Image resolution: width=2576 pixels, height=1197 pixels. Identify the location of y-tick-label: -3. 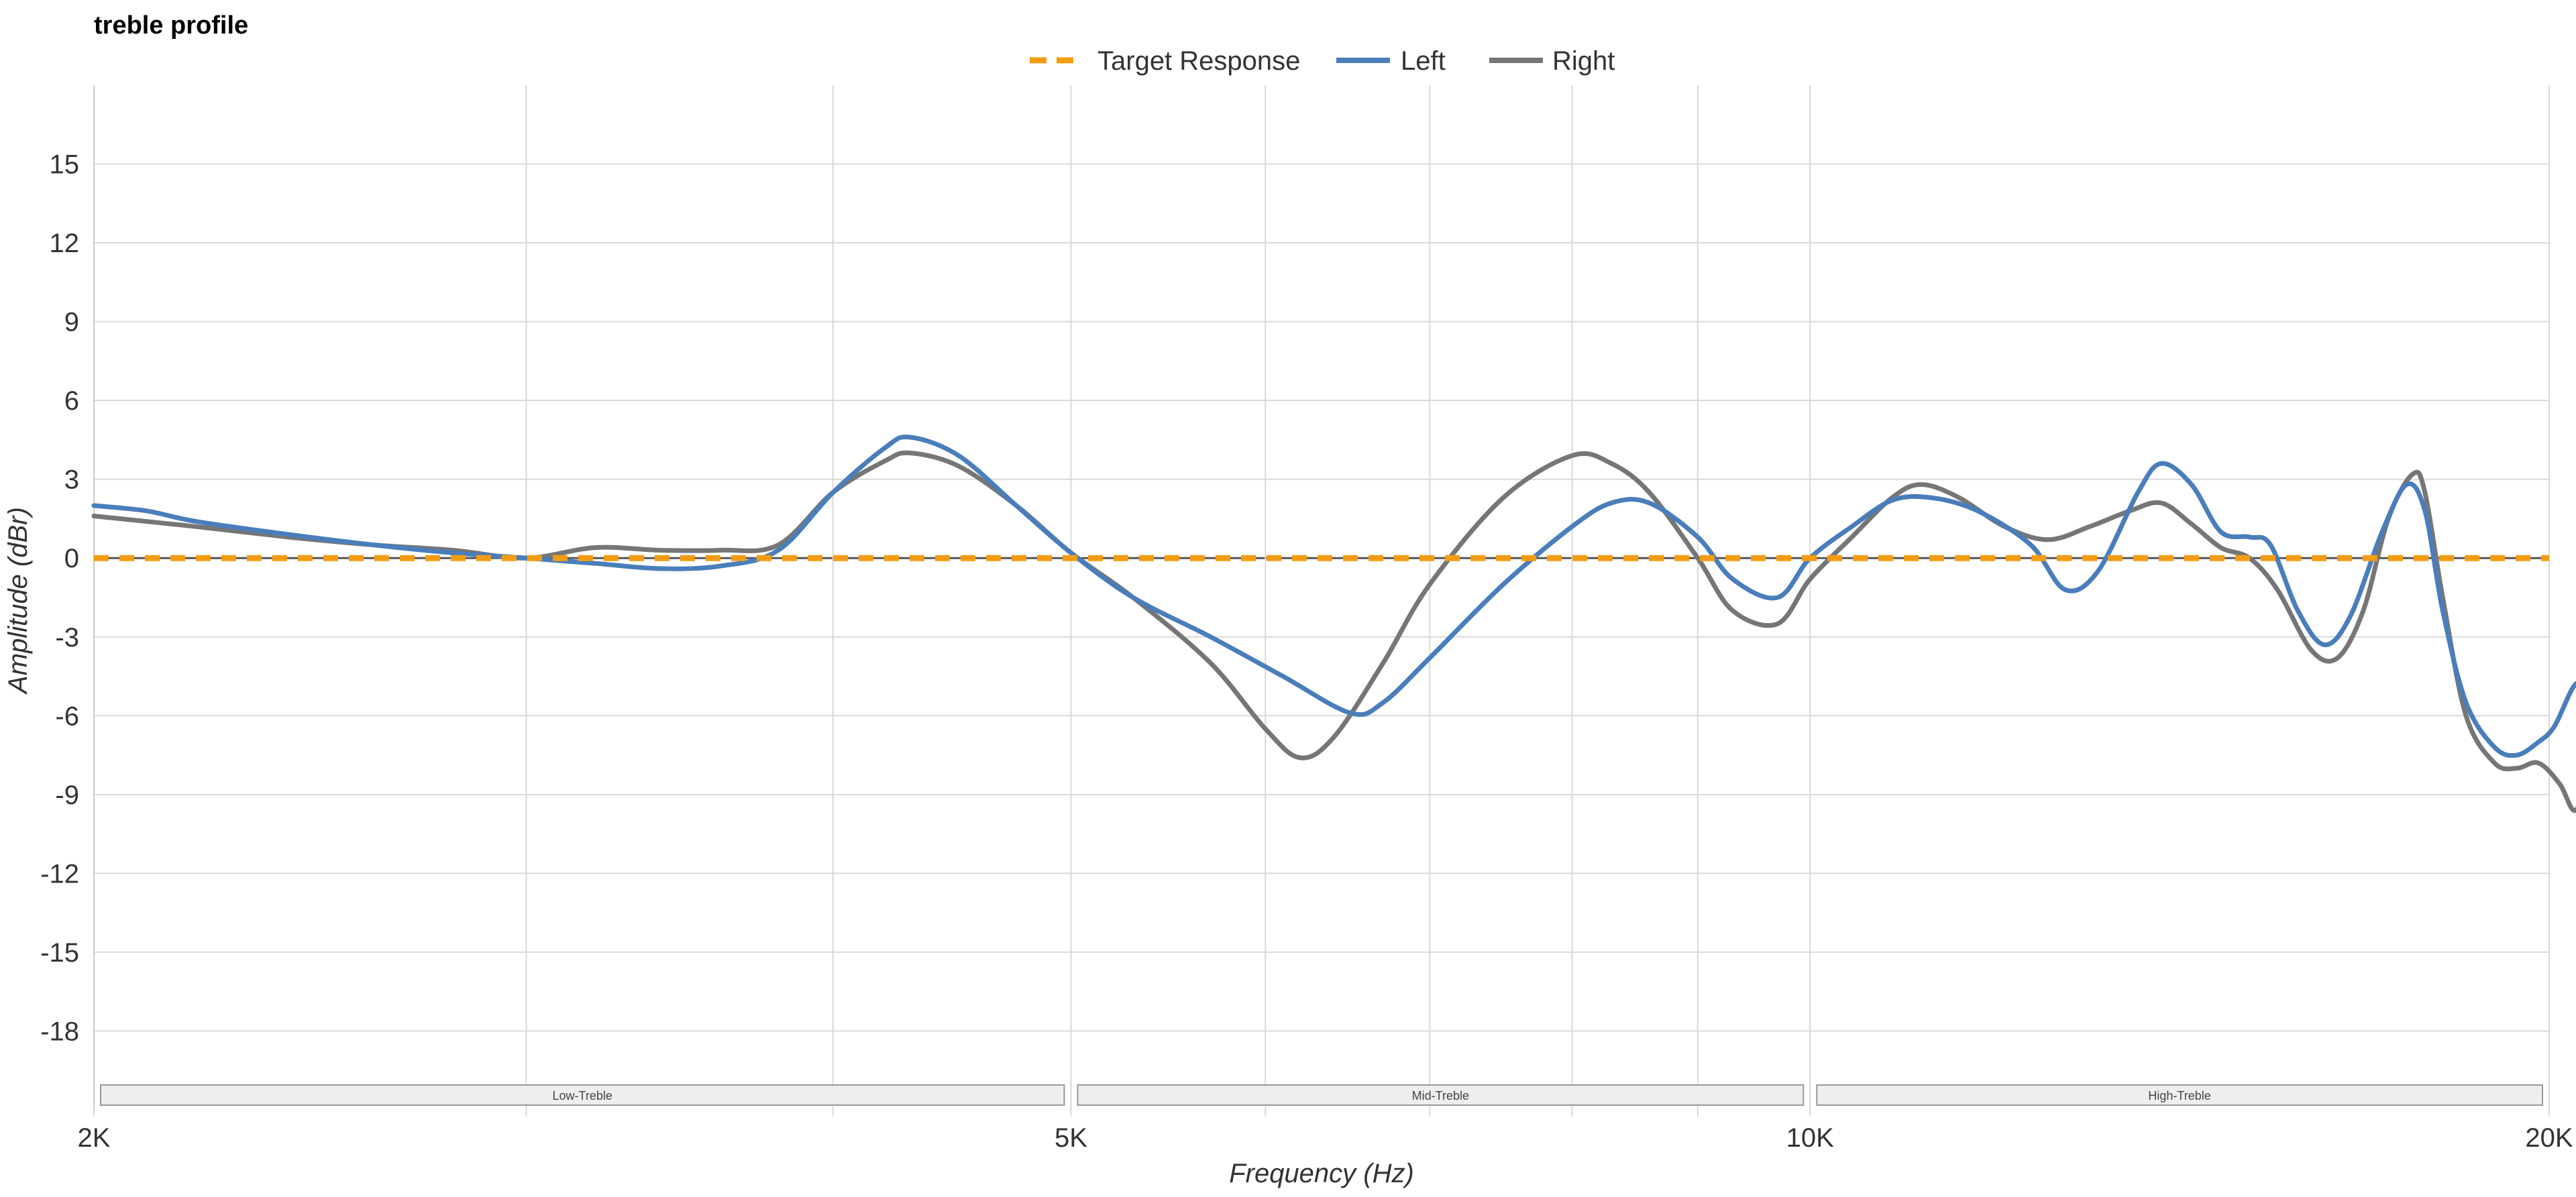
(67, 637).